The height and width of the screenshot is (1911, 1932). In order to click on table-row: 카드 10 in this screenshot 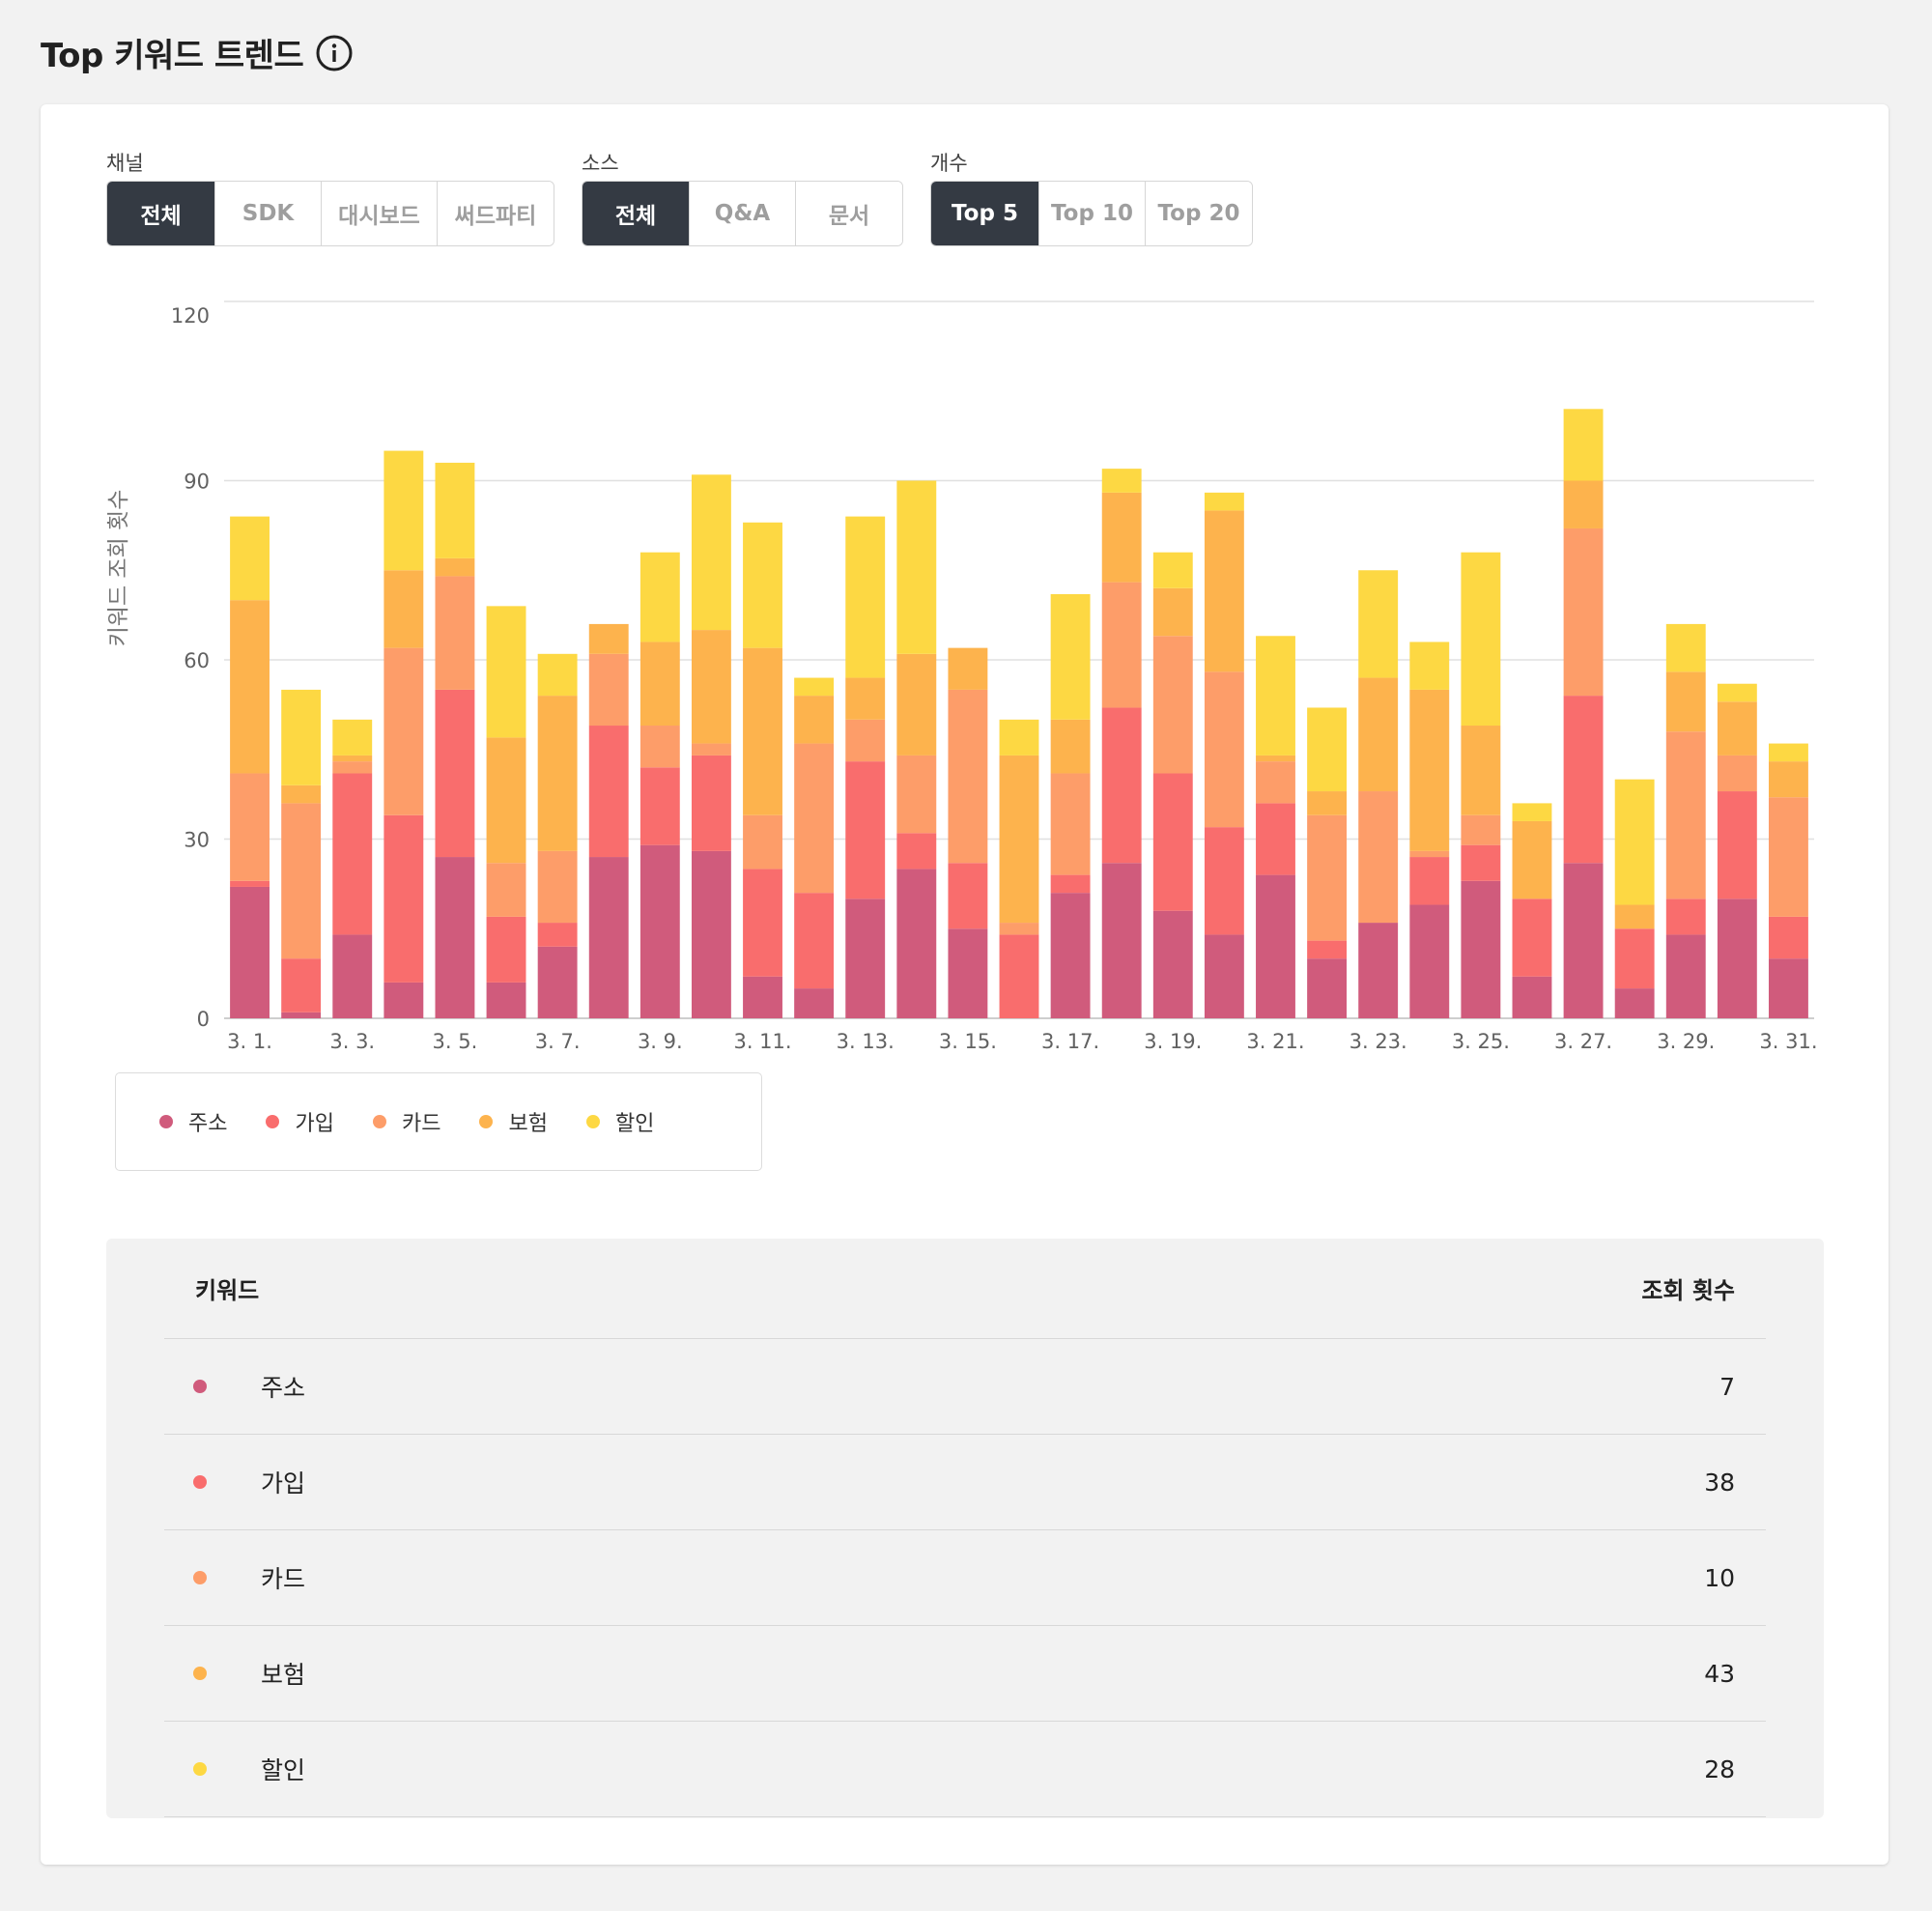, I will do `click(965, 1578)`.